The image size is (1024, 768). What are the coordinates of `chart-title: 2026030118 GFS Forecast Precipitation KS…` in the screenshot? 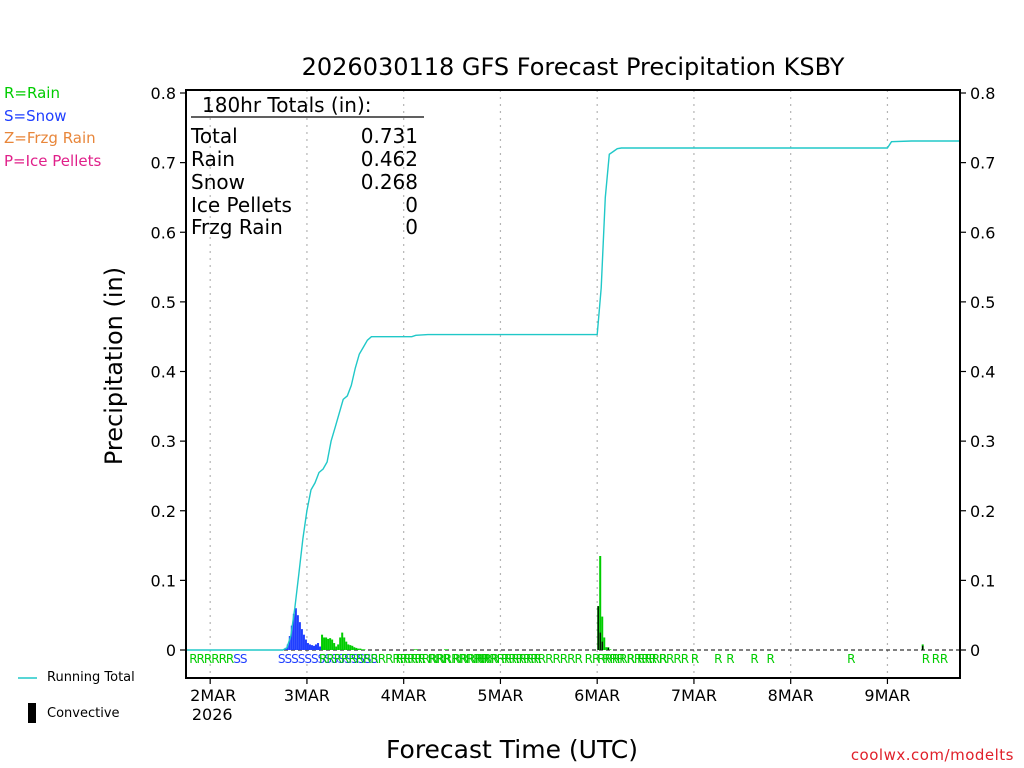 It's located at (573, 67).